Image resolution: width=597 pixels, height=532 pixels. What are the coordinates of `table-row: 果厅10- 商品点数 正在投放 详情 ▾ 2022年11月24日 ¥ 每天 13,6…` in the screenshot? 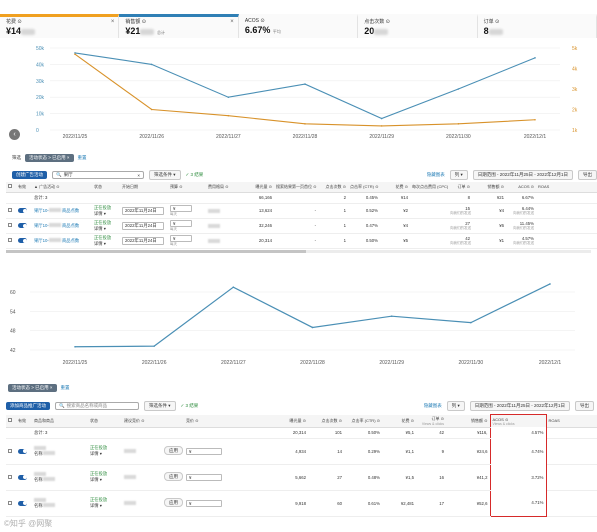 It's located at (301, 211).